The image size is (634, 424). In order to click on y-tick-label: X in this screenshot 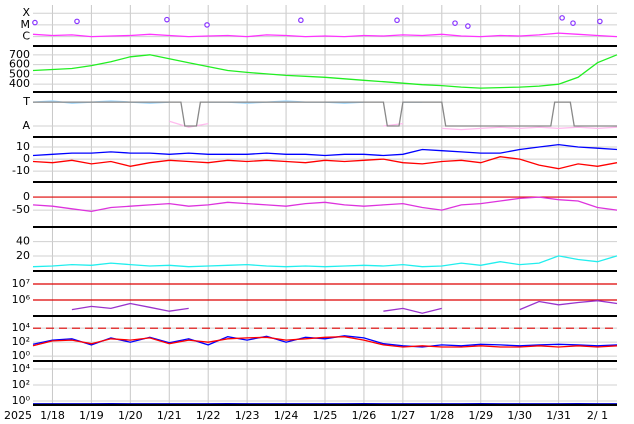, I will do `click(26, 12)`.